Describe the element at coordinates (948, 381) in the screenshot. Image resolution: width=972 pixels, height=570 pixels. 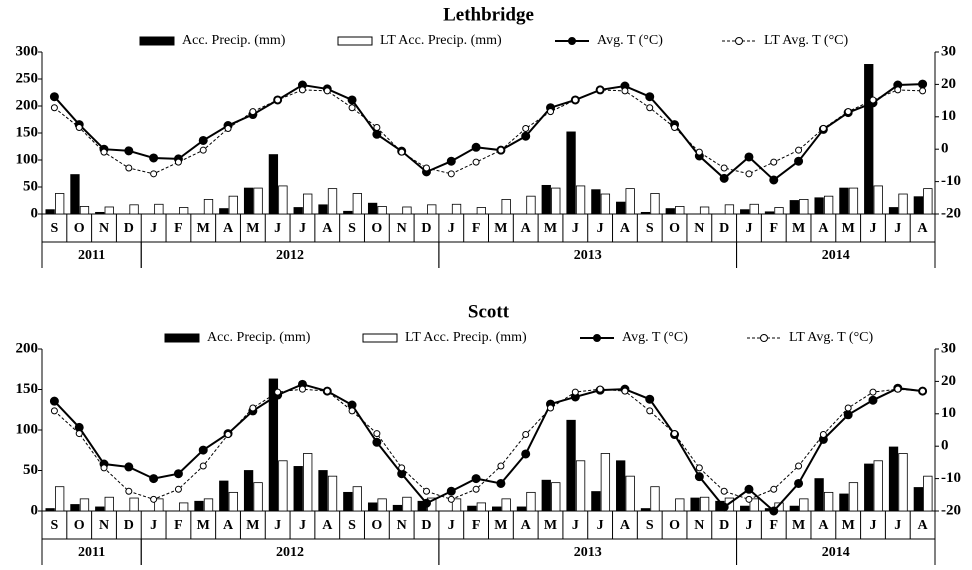
I see `y2-tick-label: 20` at that location.